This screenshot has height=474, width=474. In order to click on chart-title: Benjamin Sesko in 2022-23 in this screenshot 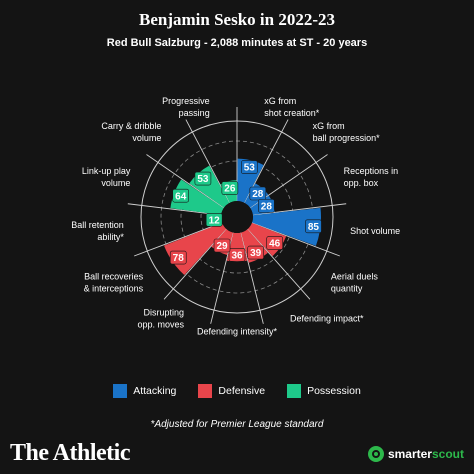, I will do `click(237, 19)`.